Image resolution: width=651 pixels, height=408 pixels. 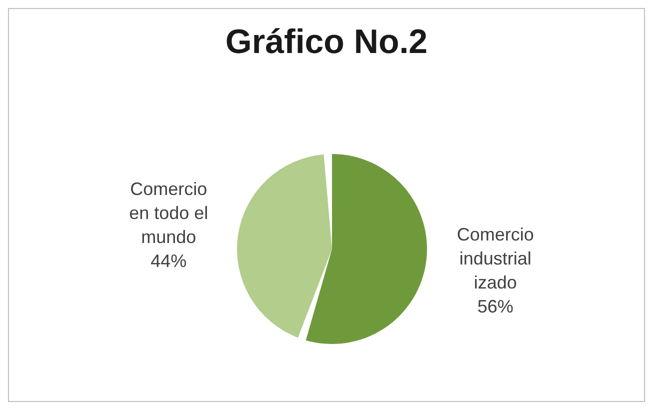 What do you see at coordinates (326, 42) in the screenshot?
I see `chart-title: Gráfico No.2` at bounding box center [326, 42].